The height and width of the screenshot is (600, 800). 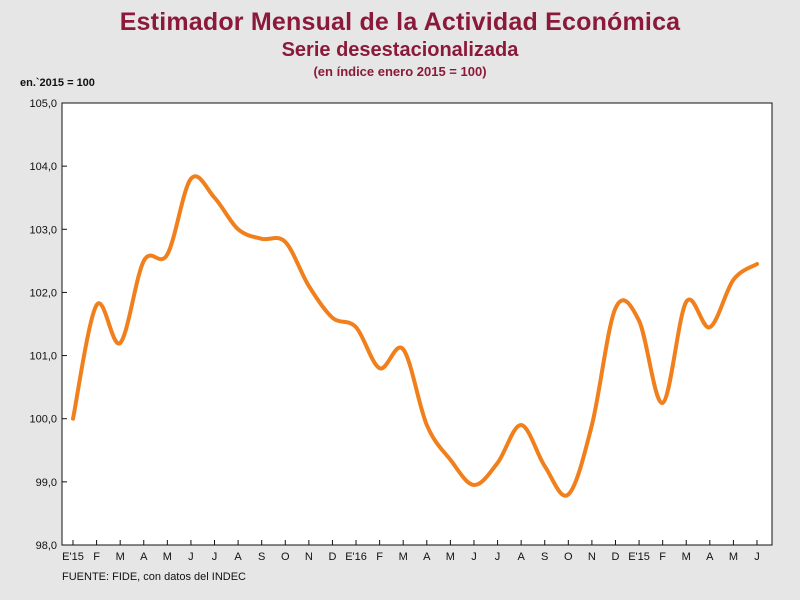 I want to click on y-tick-label: 99,0, so click(x=46, y=483).